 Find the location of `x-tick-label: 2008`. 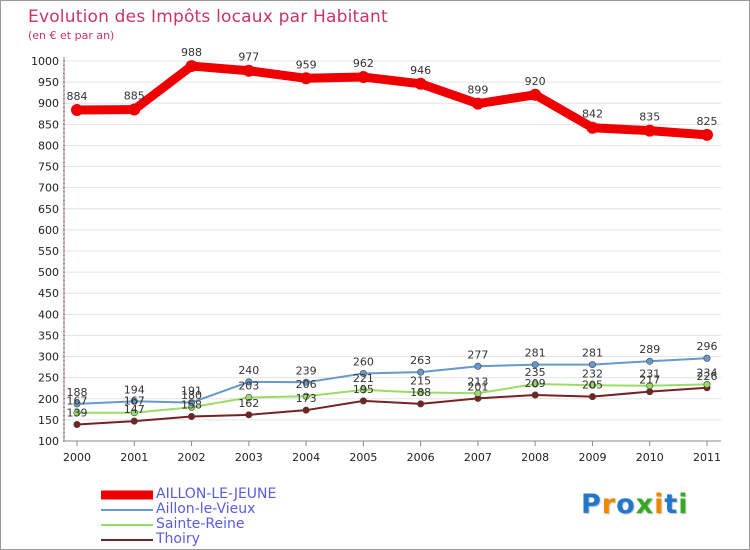

x-tick-label: 2008 is located at coordinates (535, 457).